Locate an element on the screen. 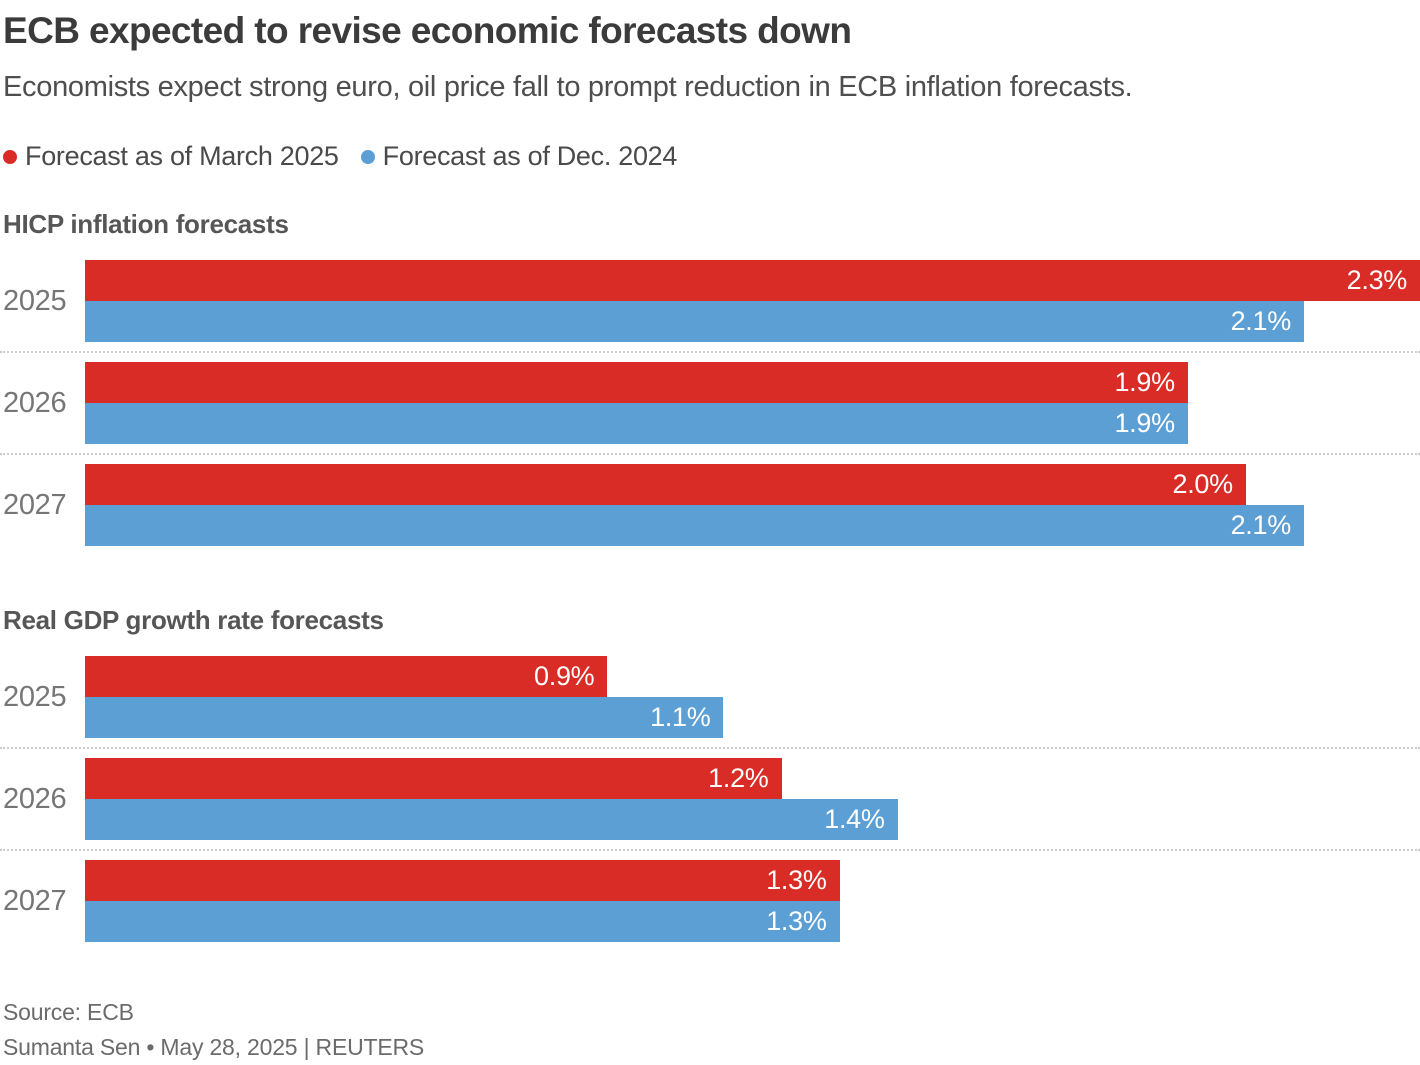 This screenshot has height=1065, width=1420. value-label: 1.1% is located at coordinates (680, 717).